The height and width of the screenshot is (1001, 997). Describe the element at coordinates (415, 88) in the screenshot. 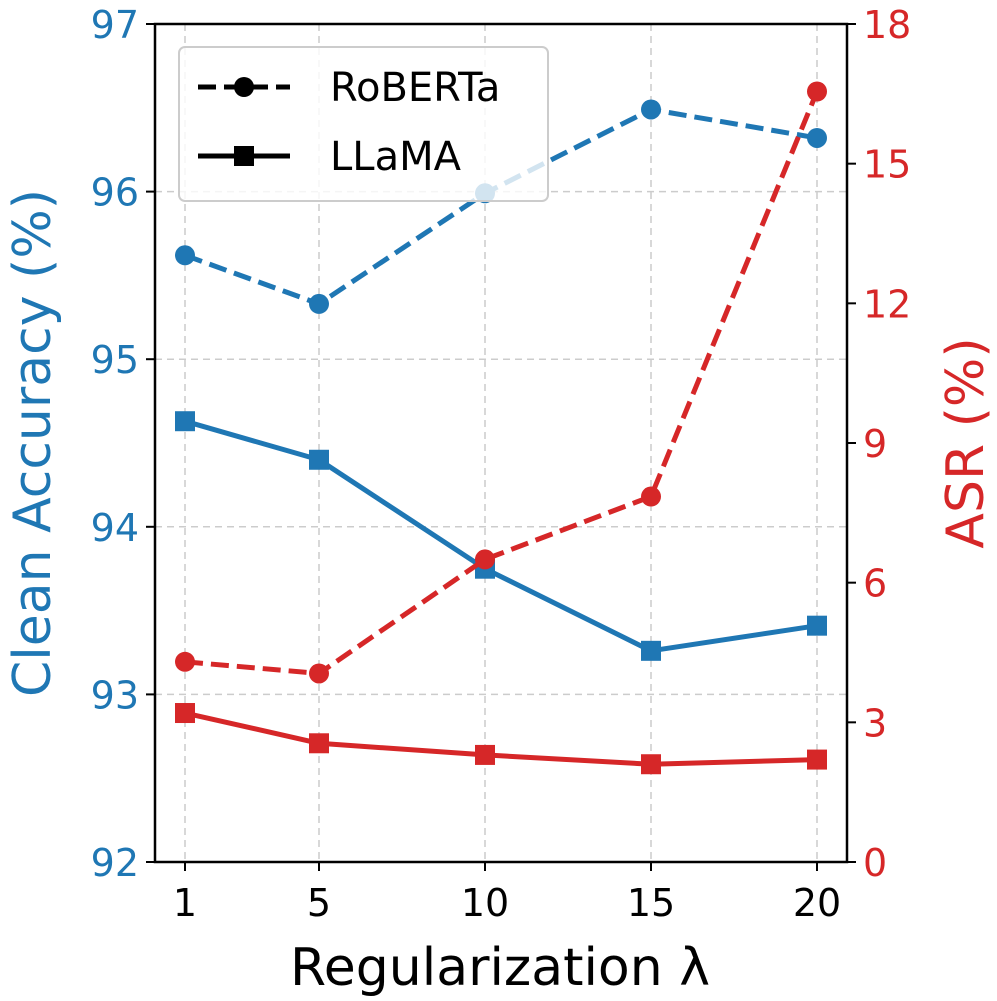

I see `legend-label-roberta: RoBERTa` at that location.